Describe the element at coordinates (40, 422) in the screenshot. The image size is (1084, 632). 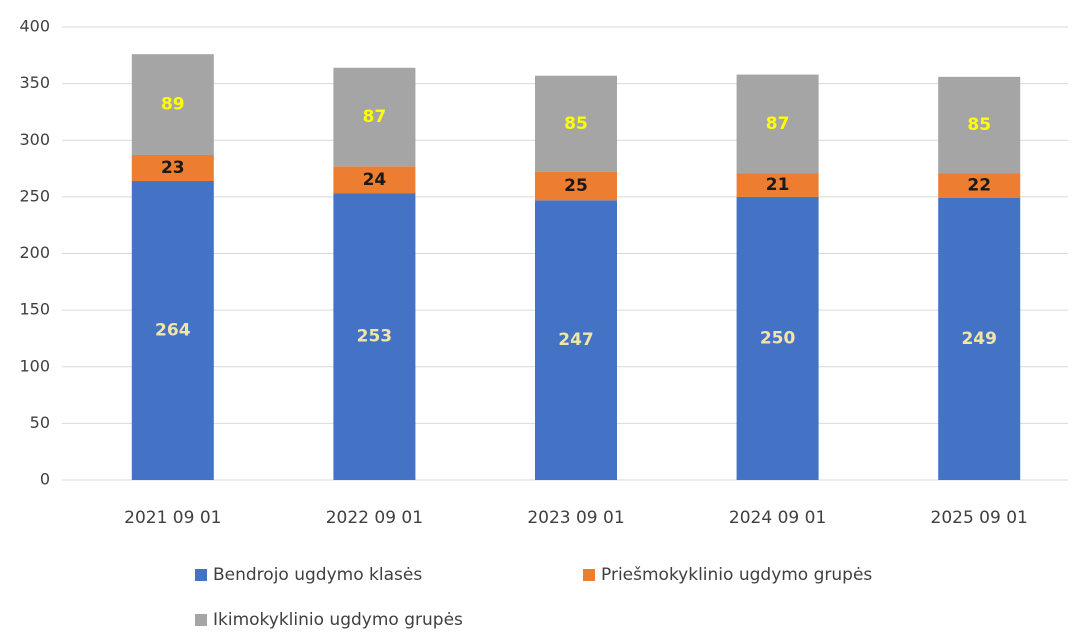
I see `y-tick-label: 50` at that location.